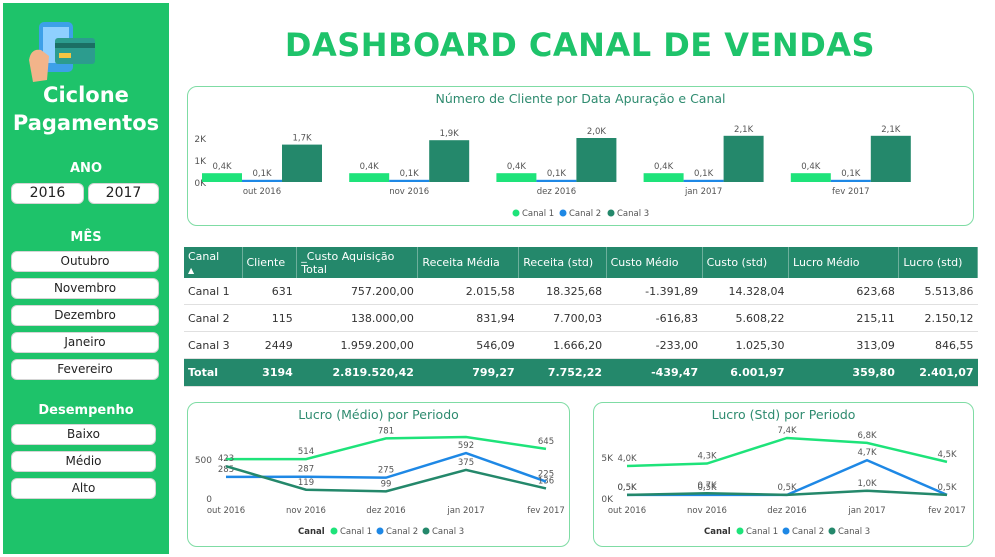 The width and height of the screenshot is (995, 557). What do you see at coordinates (85, 369) in the screenshot?
I see `mes-fevereiro-button: Fevereiro` at bounding box center [85, 369].